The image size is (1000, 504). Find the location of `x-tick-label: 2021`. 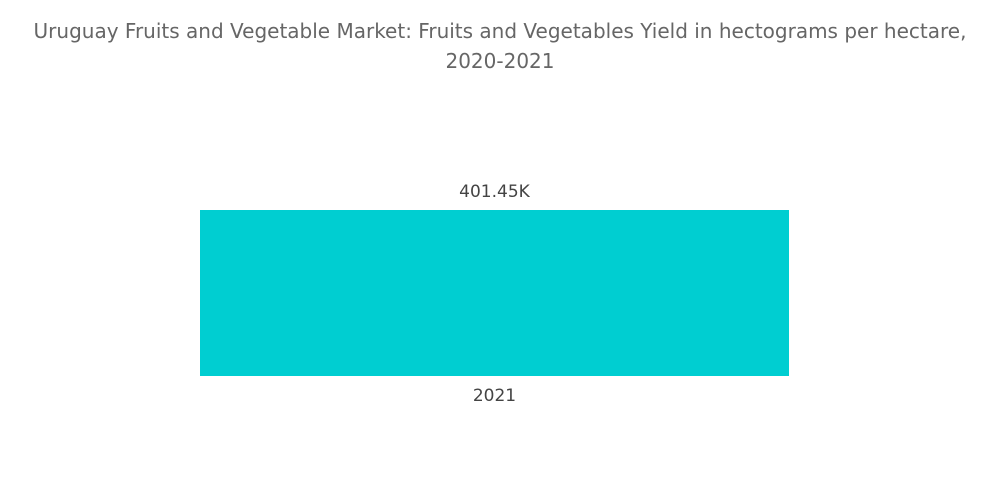

x-tick-label: 2021 is located at coordinates (494, 396).